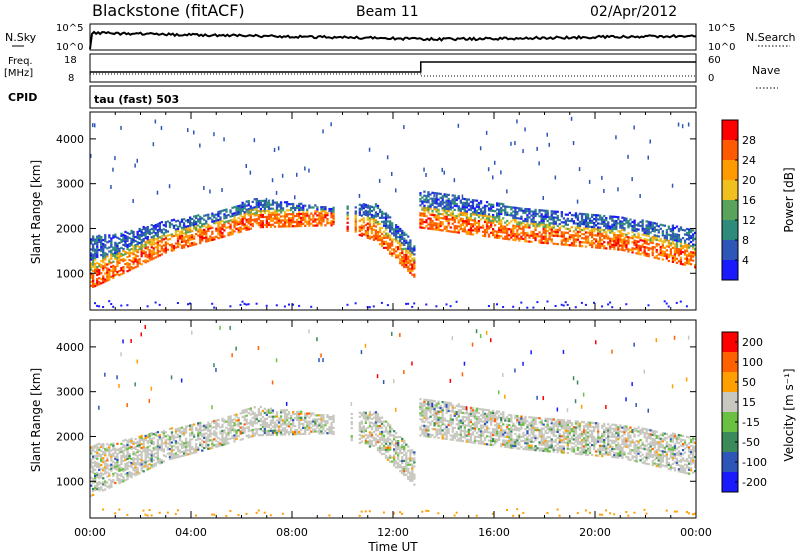 This screenshot has width=800, height=554. What do you see at coordinates (70, 184) in the screenshot?
I see `y-tick-label: 3000` at bounding box center [70, 184].